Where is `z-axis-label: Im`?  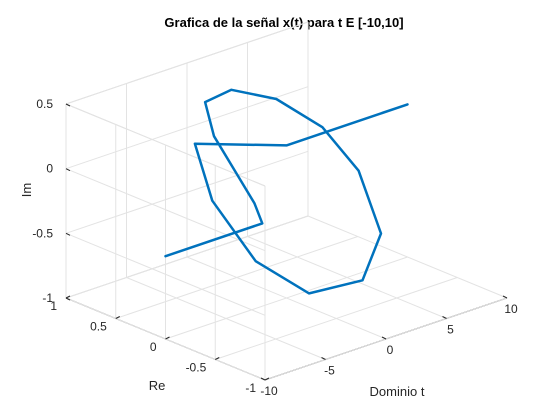 z-axis-label: Im is located at coordinates (26, 190).